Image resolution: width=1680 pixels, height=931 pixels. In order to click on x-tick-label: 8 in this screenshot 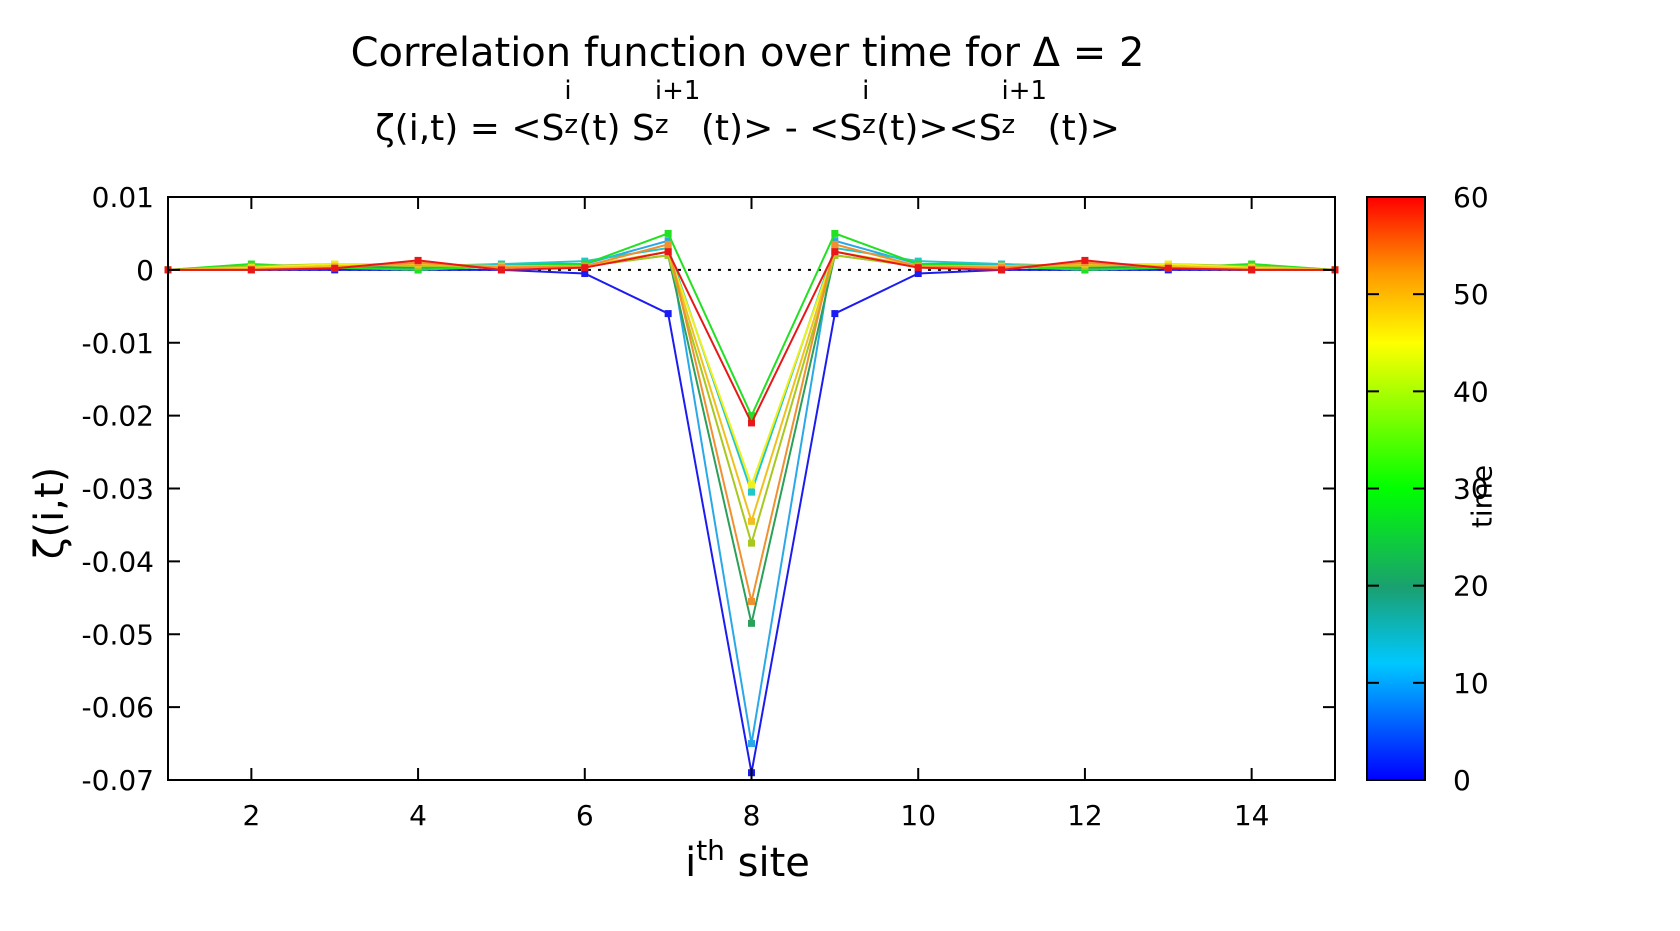, I will do `click(752, 815)`.